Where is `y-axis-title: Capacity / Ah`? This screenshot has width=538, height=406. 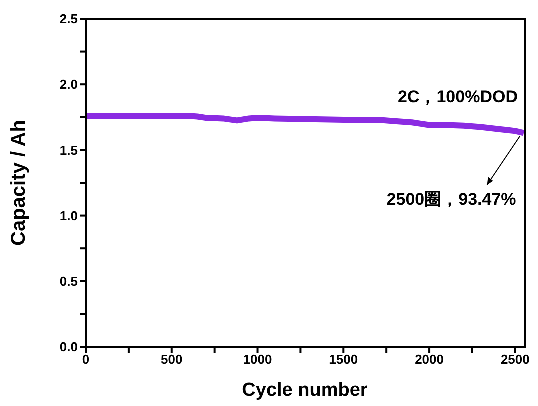
y-axis-title: Capacity / Ah is located at coordinates (19, 183).